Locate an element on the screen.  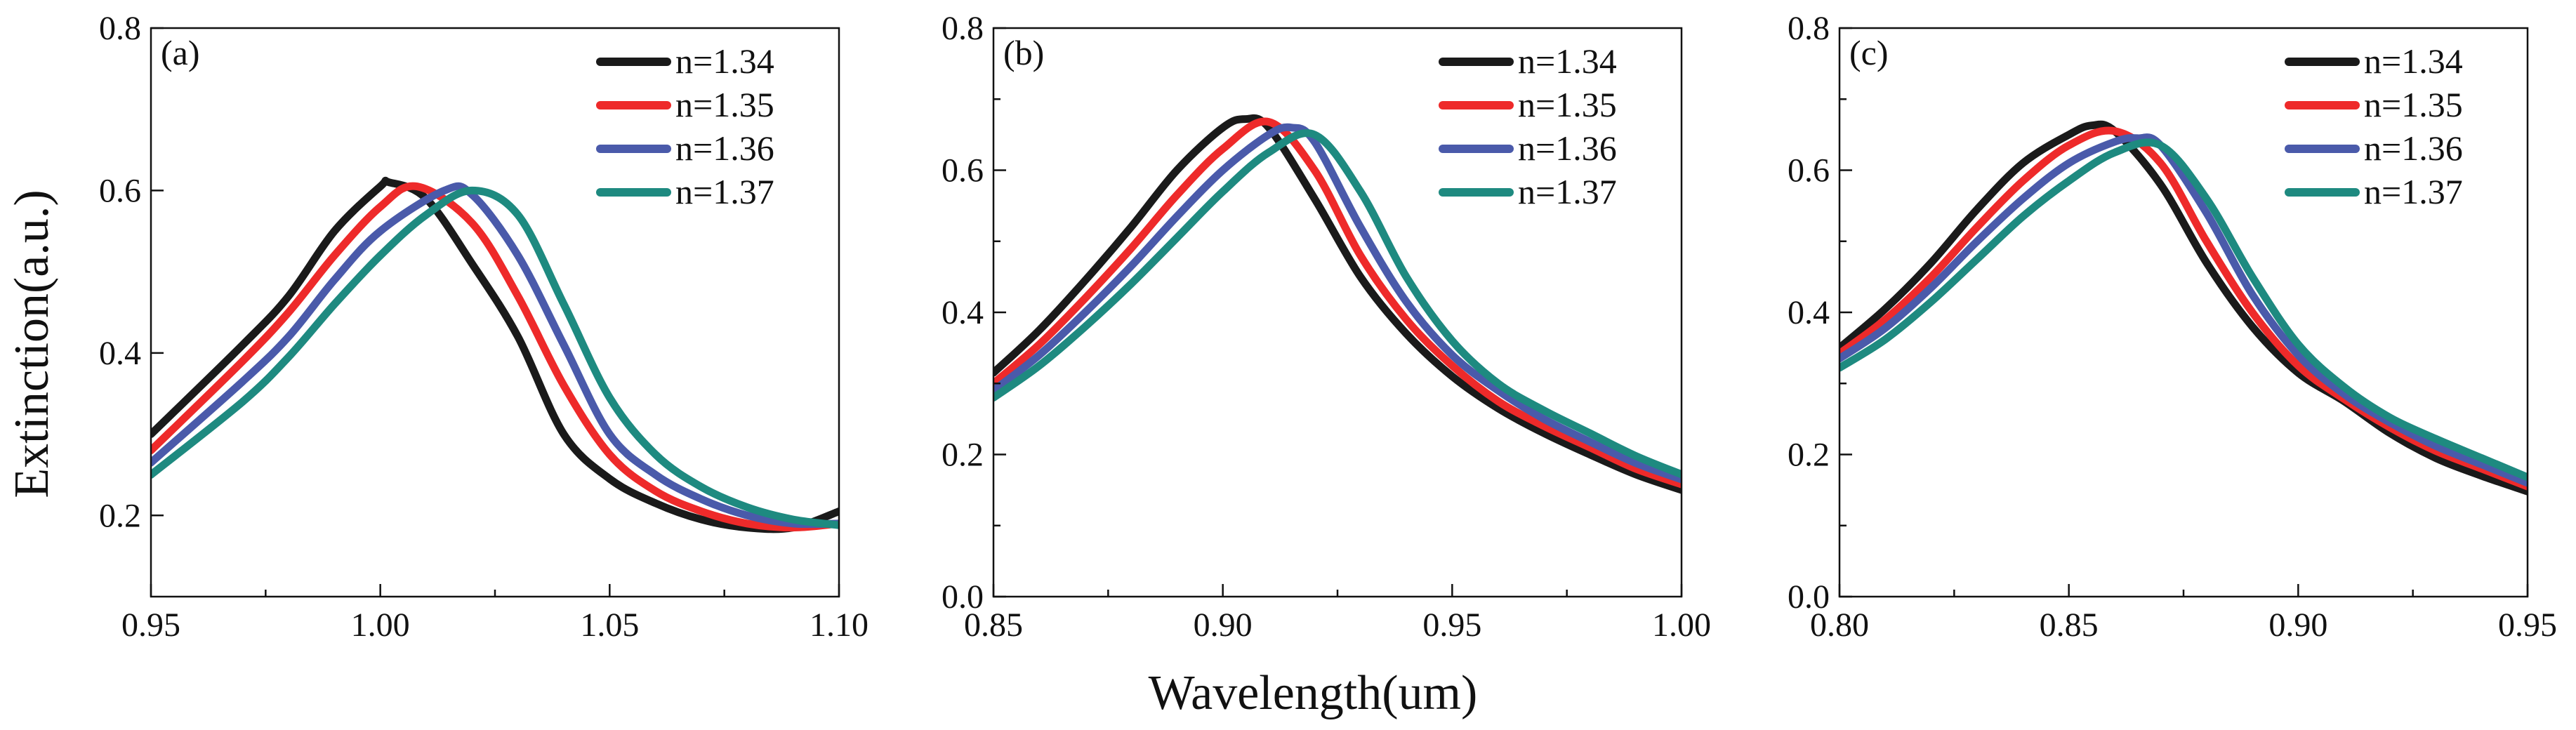
panel-a-series-line-n=1.36 is located at coordinates (495, 355).